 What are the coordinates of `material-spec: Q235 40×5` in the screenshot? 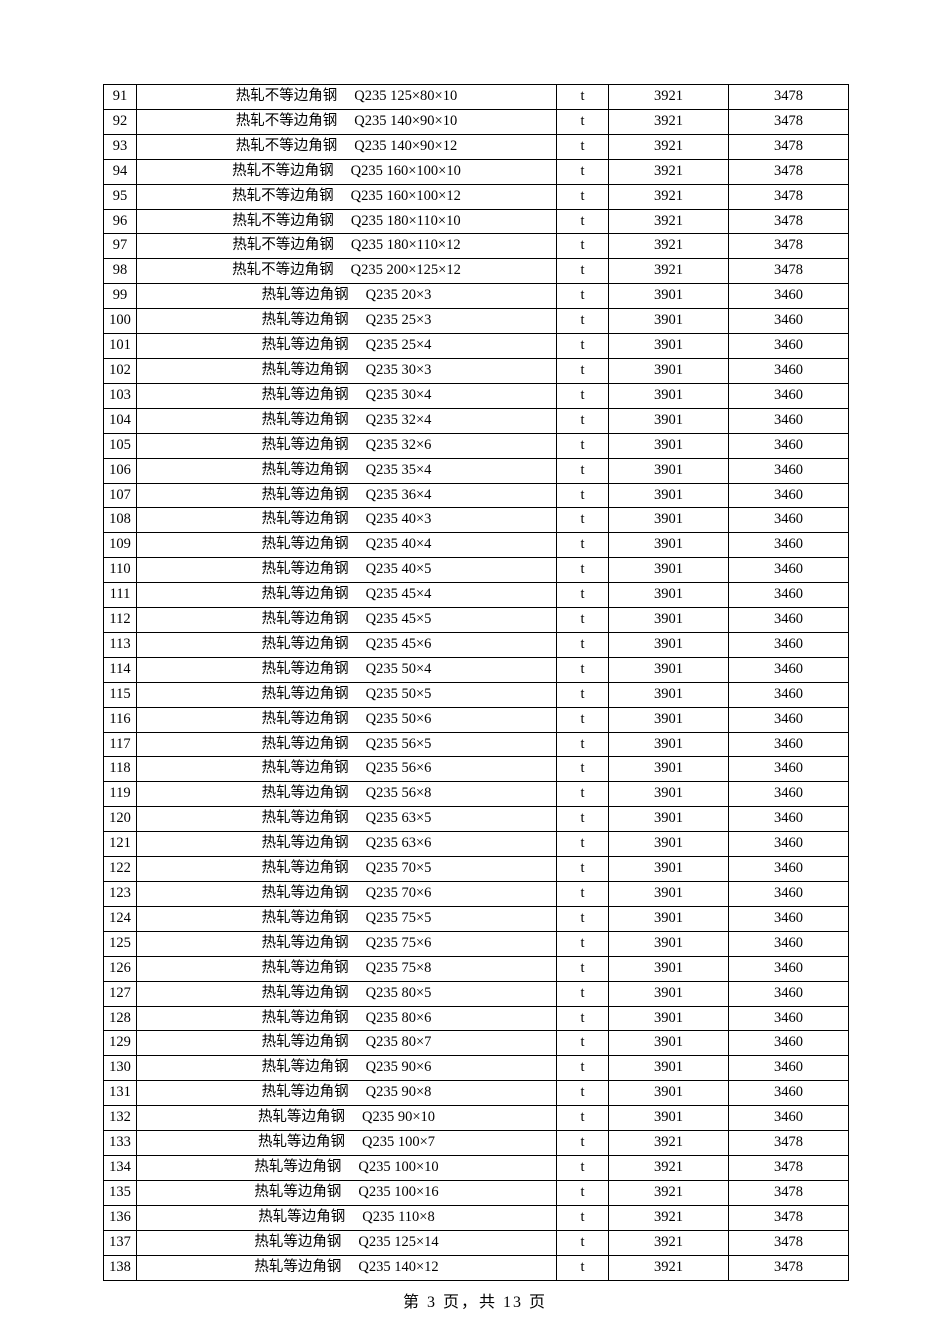 It's located at (398, 569).